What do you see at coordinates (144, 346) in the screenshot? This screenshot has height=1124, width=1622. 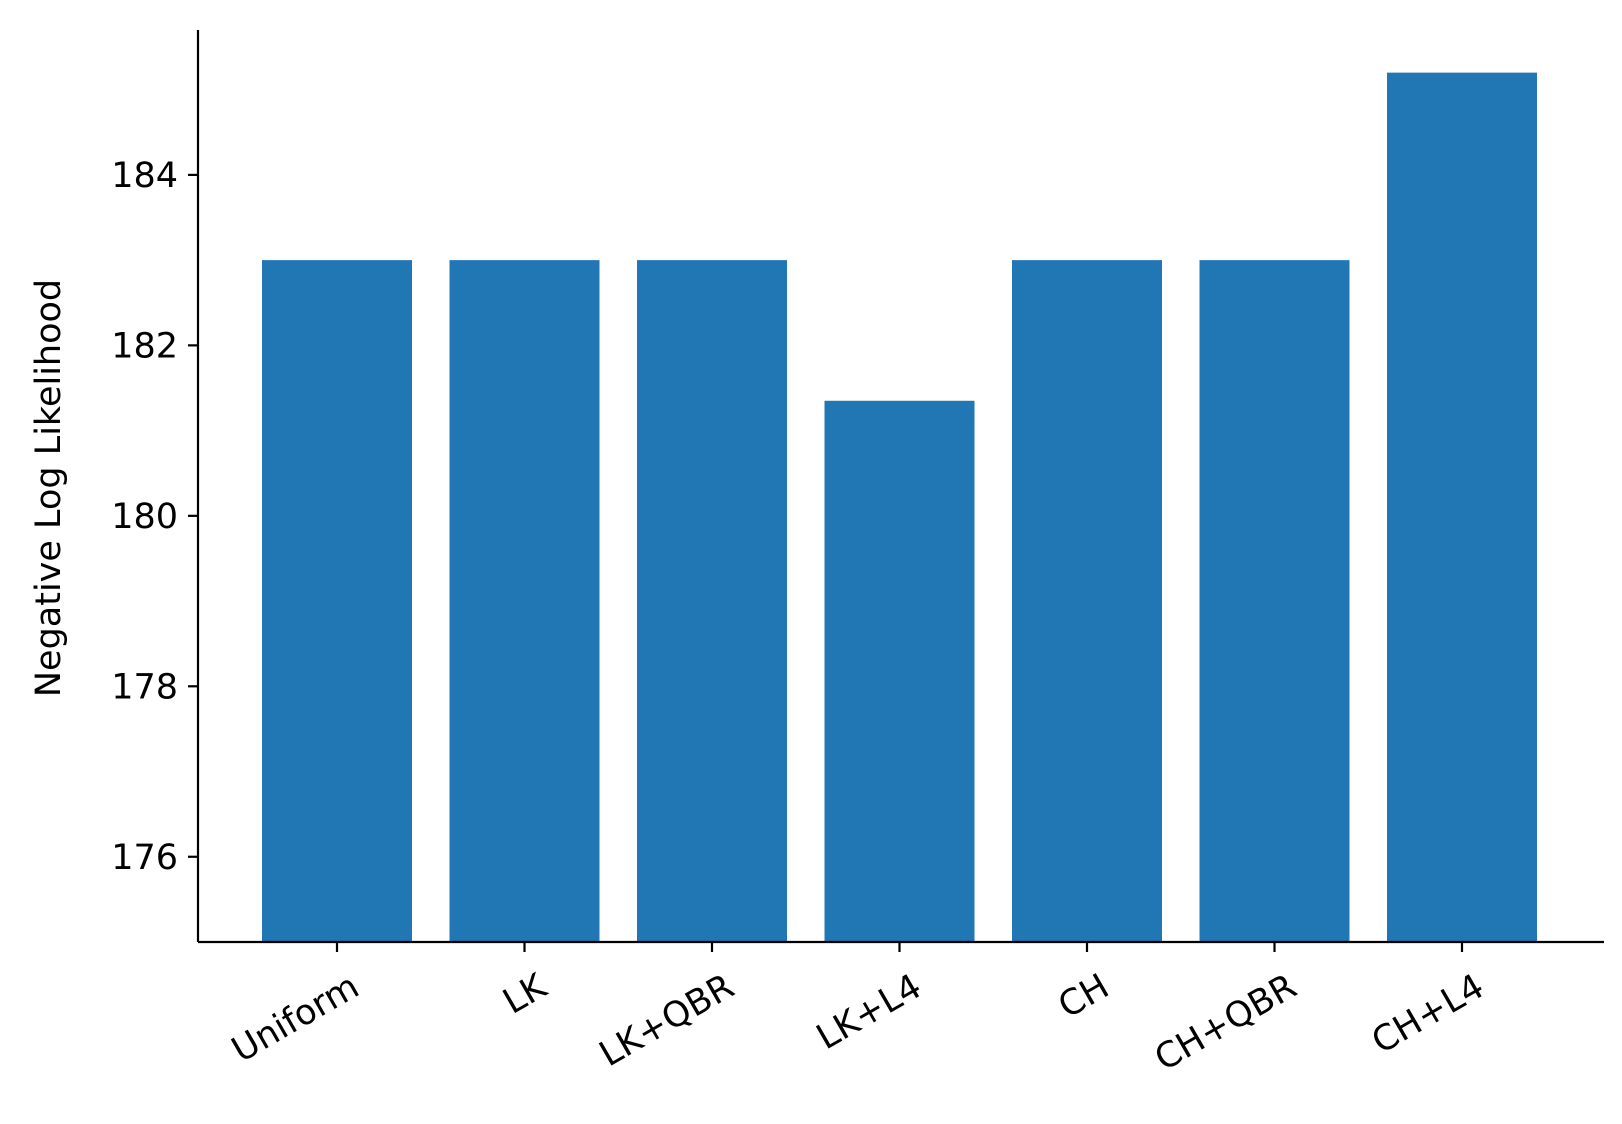 I see `y-tick-label: 182` at bounding box center [144, 346].